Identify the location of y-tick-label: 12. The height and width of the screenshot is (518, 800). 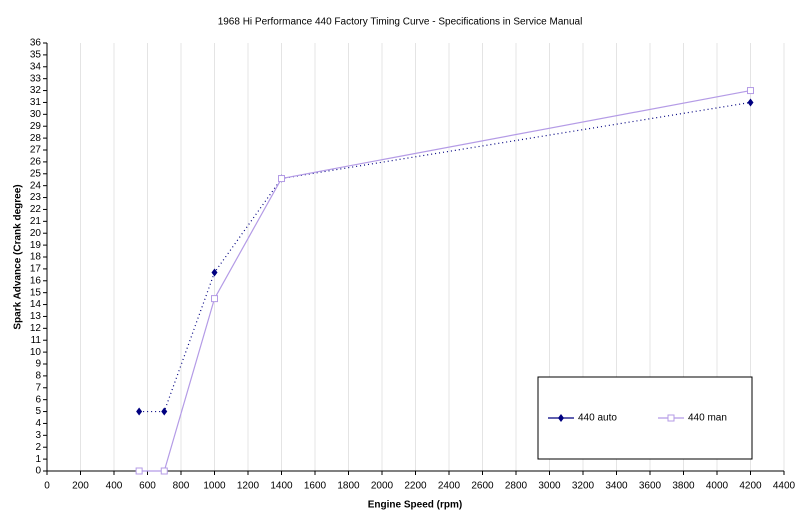
(36, 328).